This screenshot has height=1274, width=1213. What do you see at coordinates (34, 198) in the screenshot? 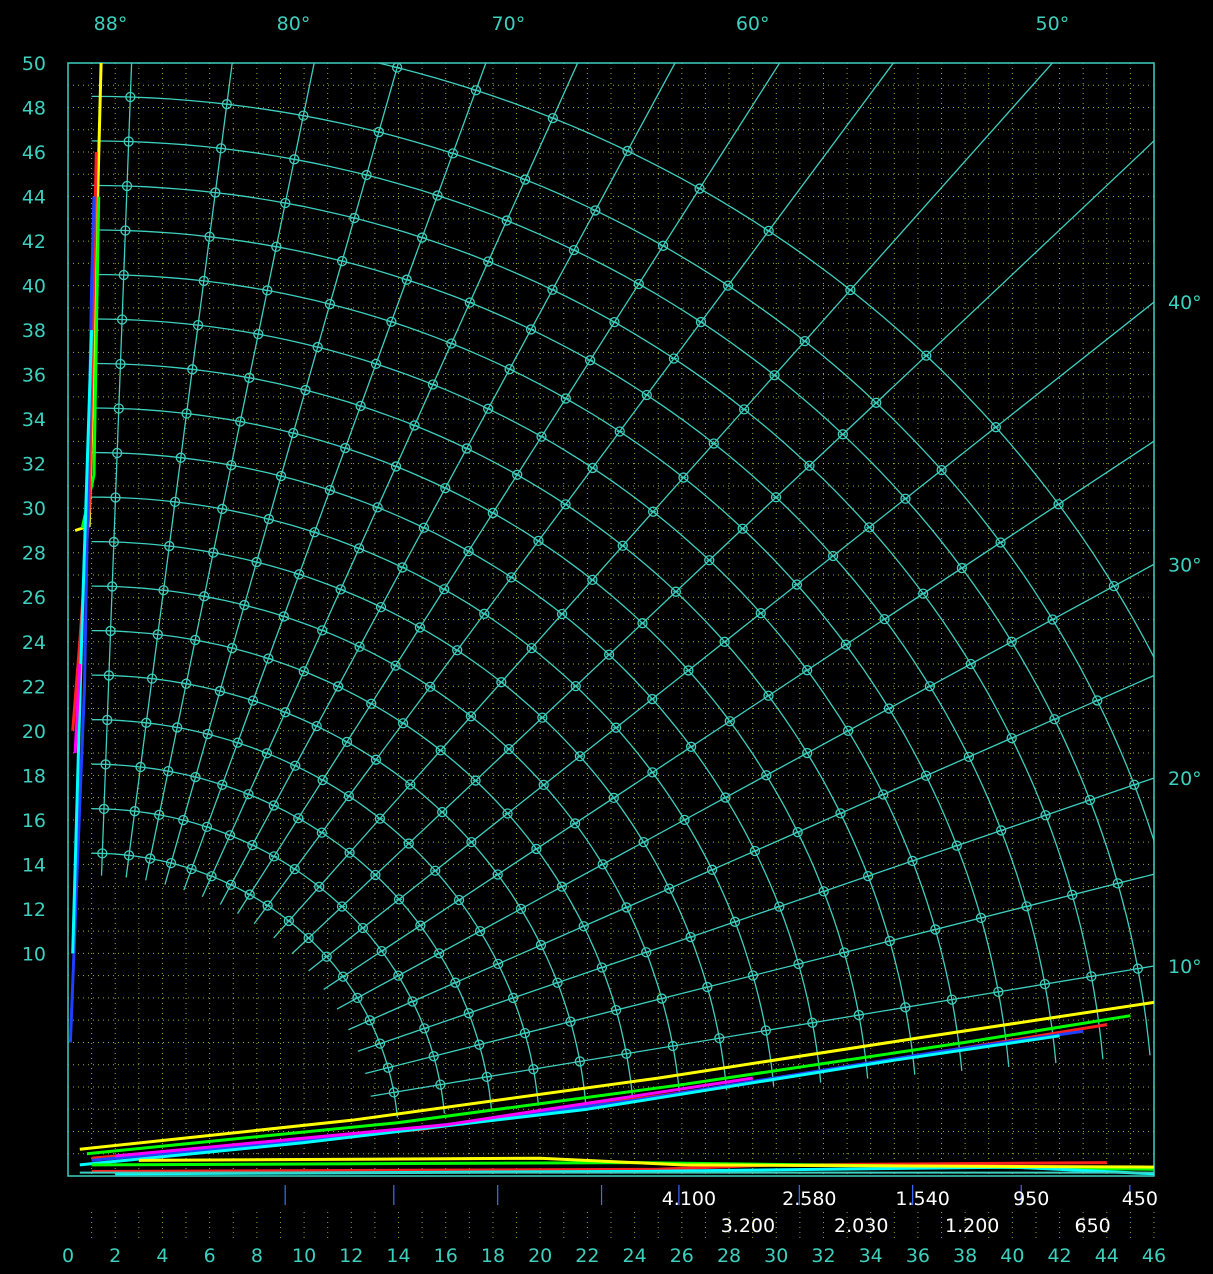
I see `y-tick-label: 44` at bounding box center [34, 198].